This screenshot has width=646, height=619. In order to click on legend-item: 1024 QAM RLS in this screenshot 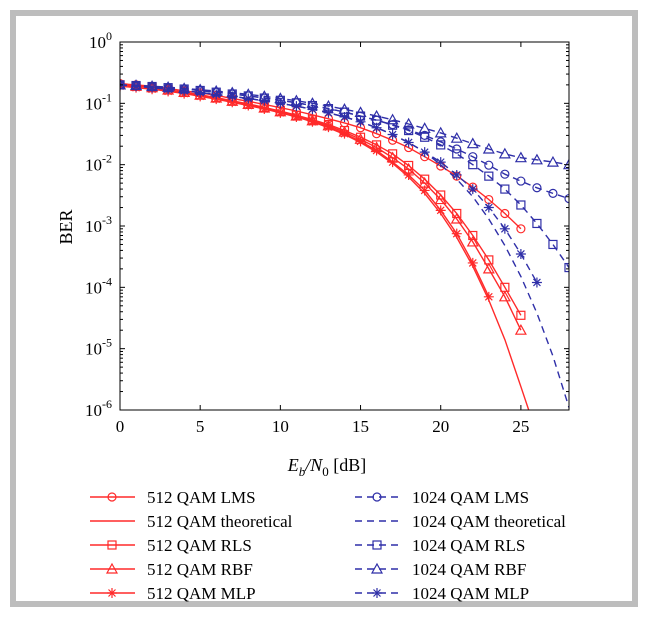, I will do `click(440, 545)`.